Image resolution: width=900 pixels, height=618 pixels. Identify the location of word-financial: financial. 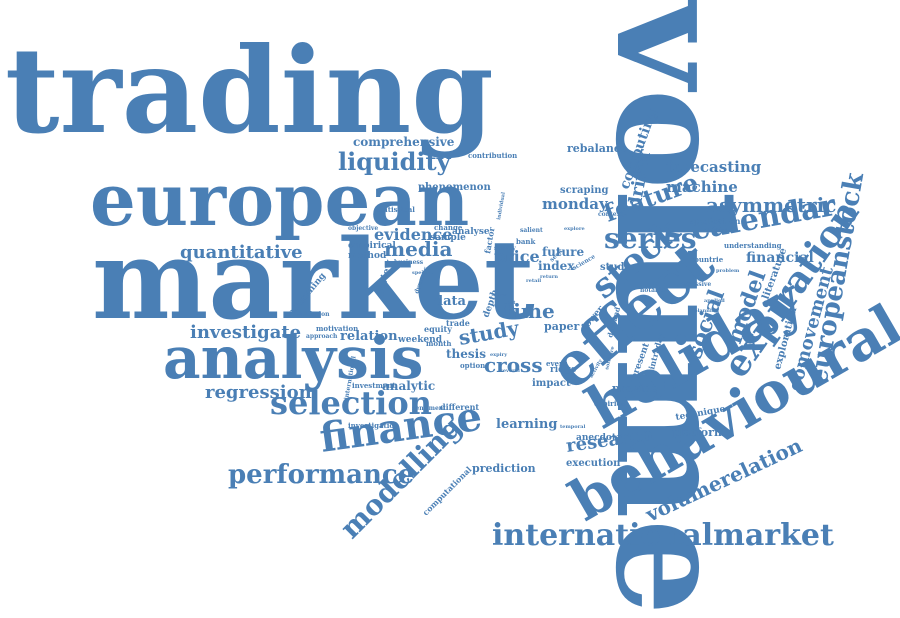
(780, 258).